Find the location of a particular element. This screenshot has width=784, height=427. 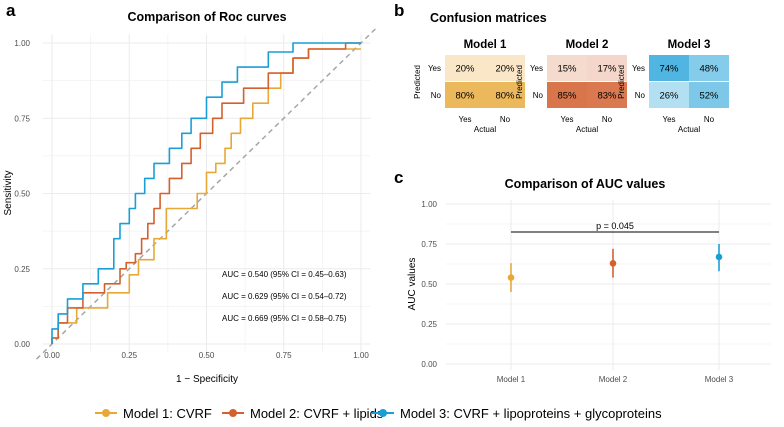

matrix-title: Model 1 is located at coordinates (485, 45).